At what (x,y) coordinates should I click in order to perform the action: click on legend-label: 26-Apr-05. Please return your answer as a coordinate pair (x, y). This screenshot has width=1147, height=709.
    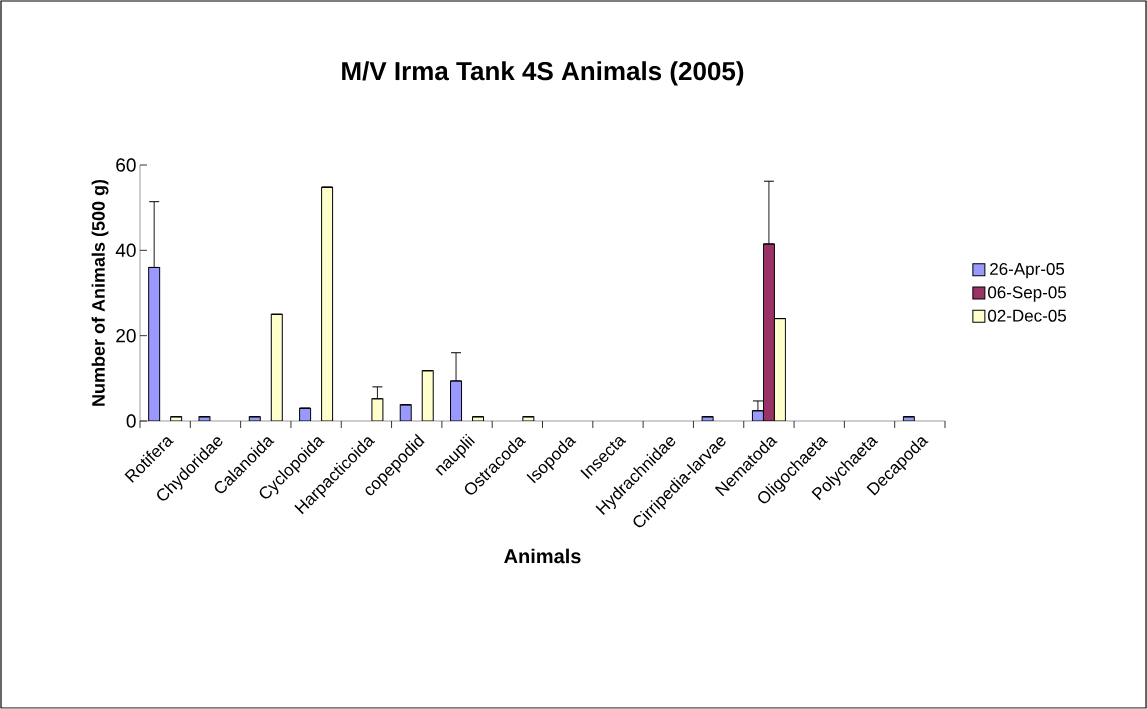
    Looking at the image, I should click on (1027, 270).